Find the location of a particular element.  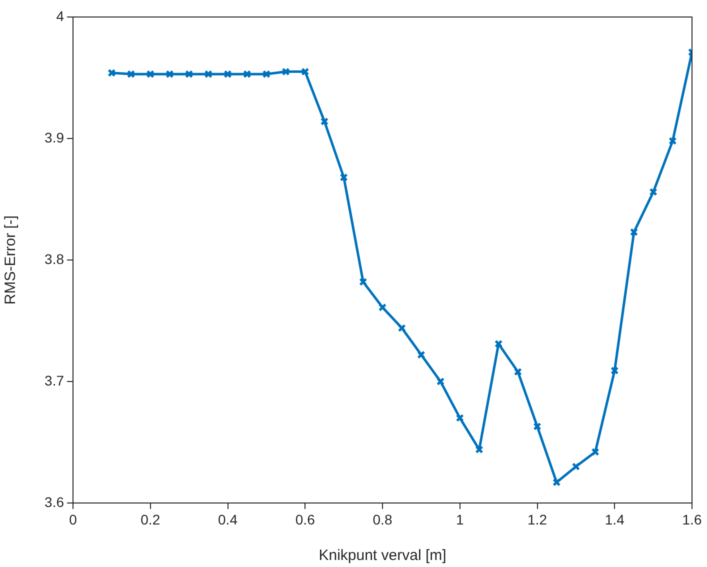

x-tick-label: 1.2 is located at coordinates (538, 519).